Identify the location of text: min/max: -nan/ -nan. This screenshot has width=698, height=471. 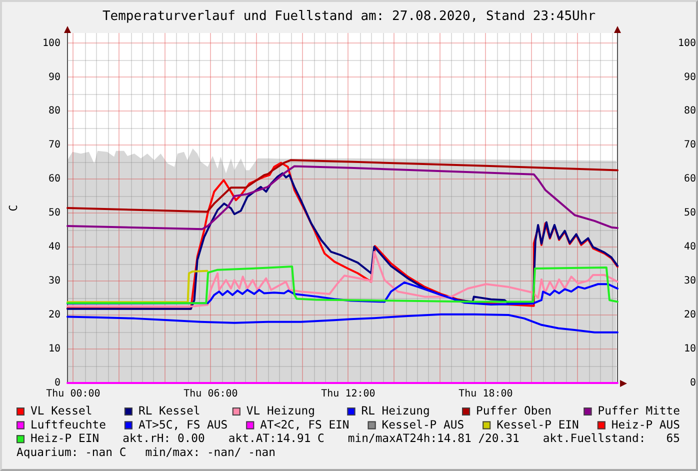
(210, 451).